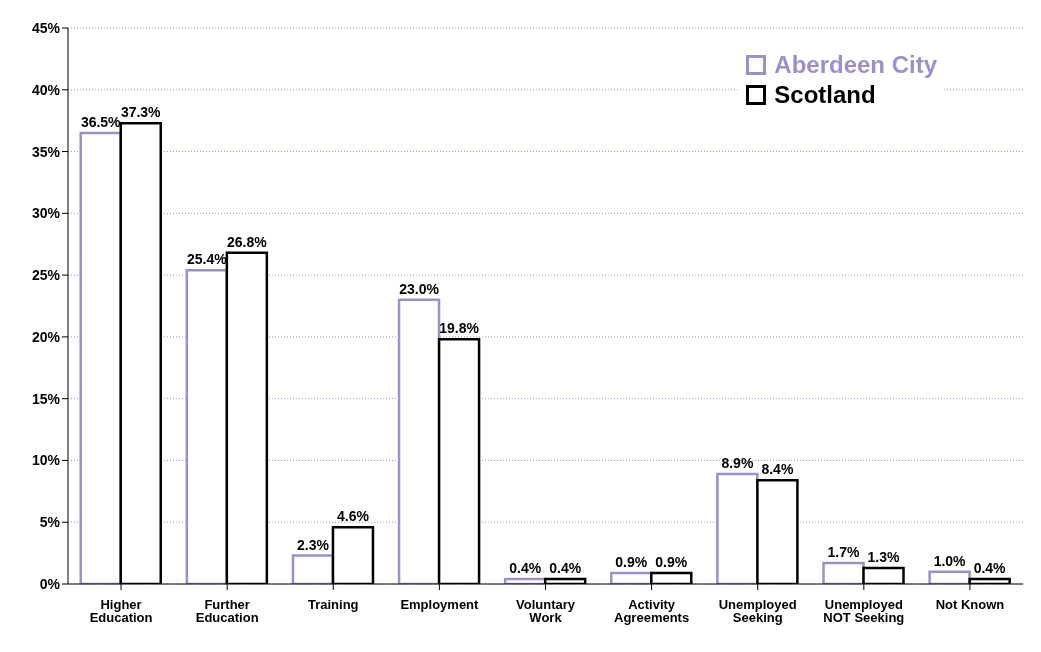  I want to click on y-tick-label: 20%, so click(46, 336).